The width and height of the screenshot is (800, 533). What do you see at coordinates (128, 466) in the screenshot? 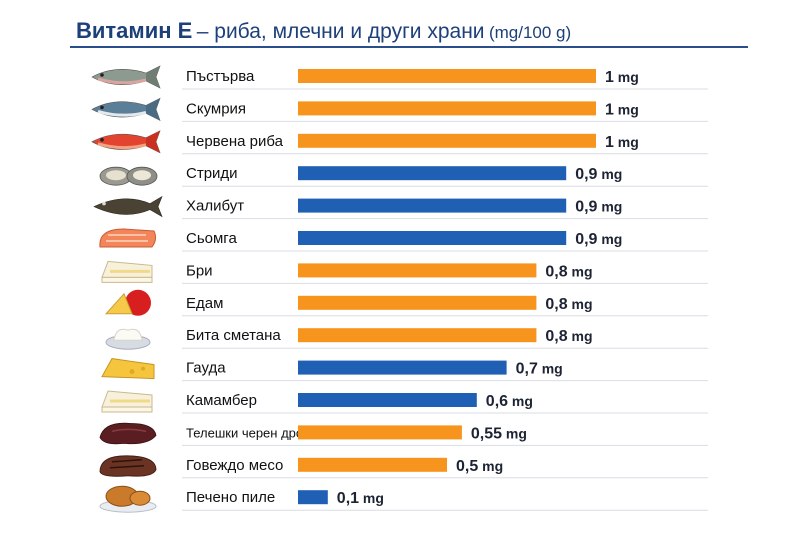
I see `beef-steak-icon` at bounding box center [128, 466].